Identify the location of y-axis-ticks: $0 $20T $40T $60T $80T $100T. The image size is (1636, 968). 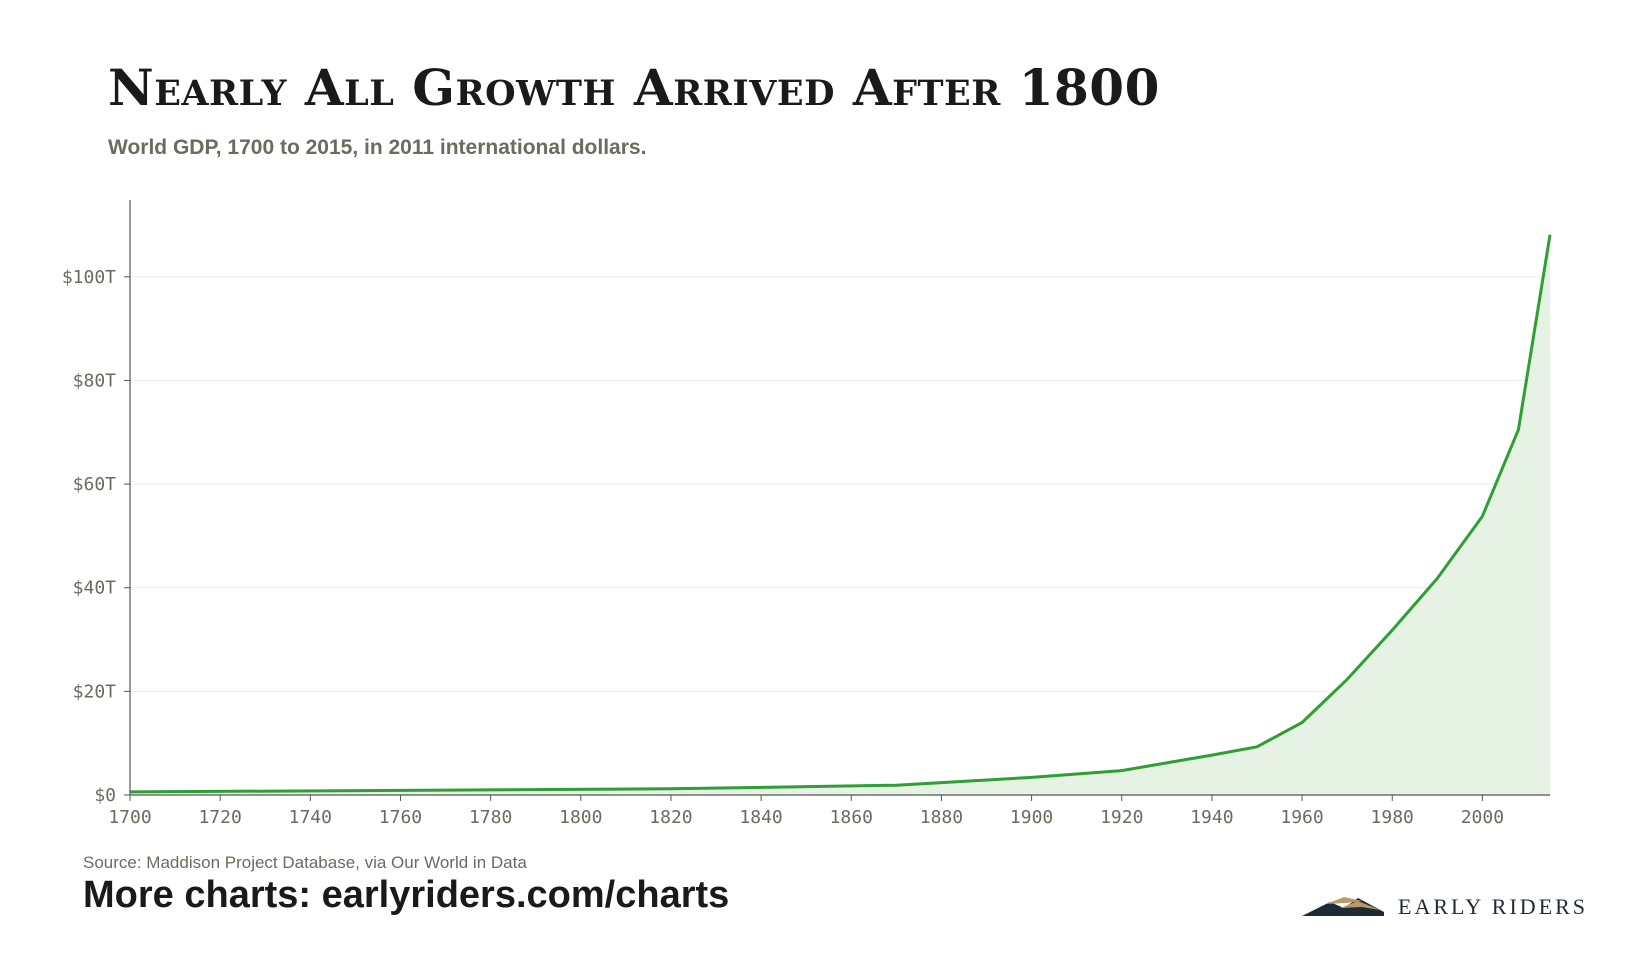
(96, 536).